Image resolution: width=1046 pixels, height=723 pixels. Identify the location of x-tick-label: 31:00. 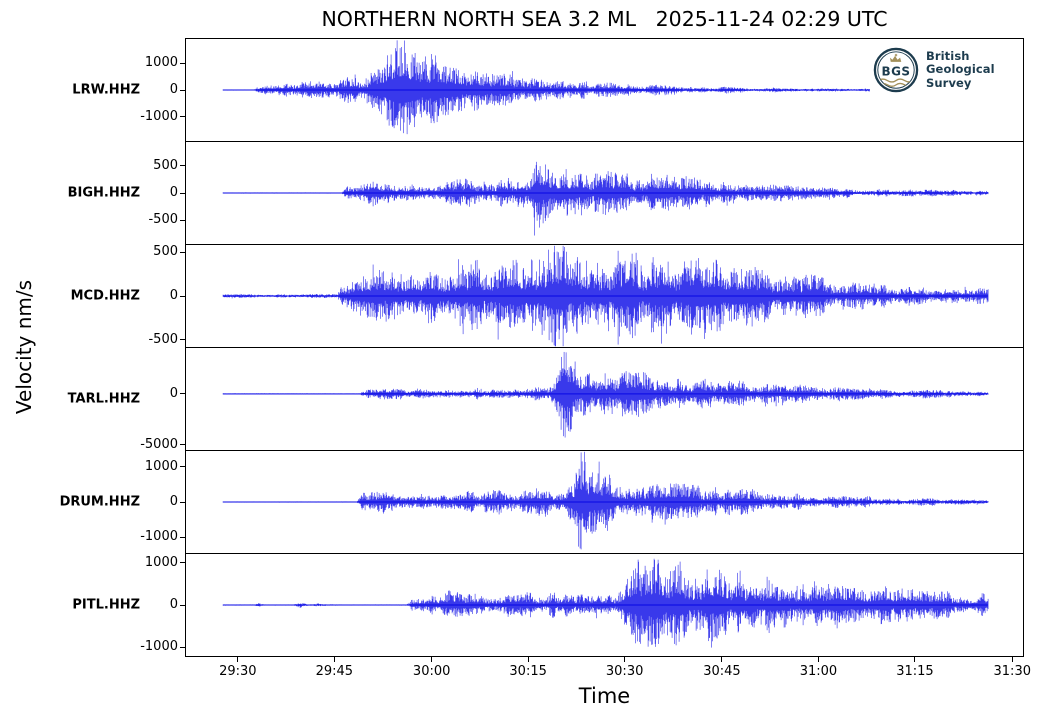
(818, 671).